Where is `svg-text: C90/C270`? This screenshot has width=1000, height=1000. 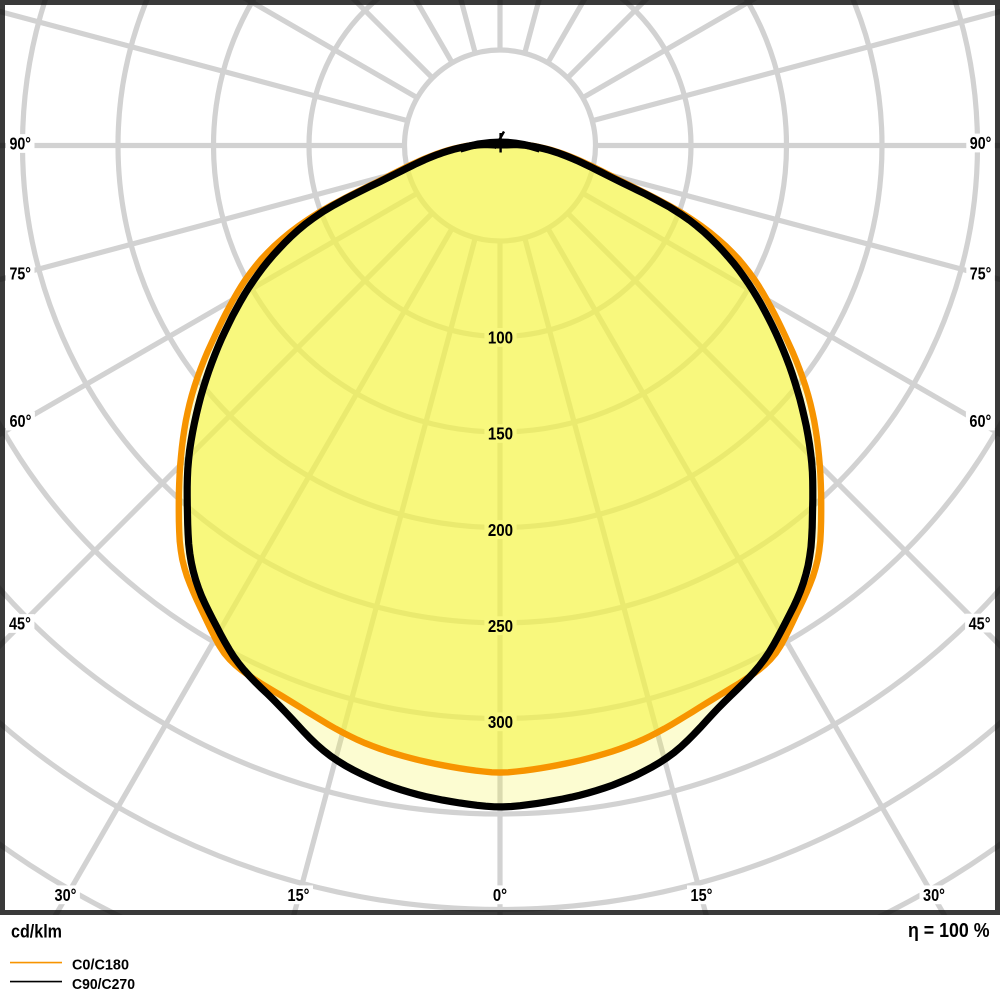 svg-text: C90/C270 is located at coordinates (103, 985).